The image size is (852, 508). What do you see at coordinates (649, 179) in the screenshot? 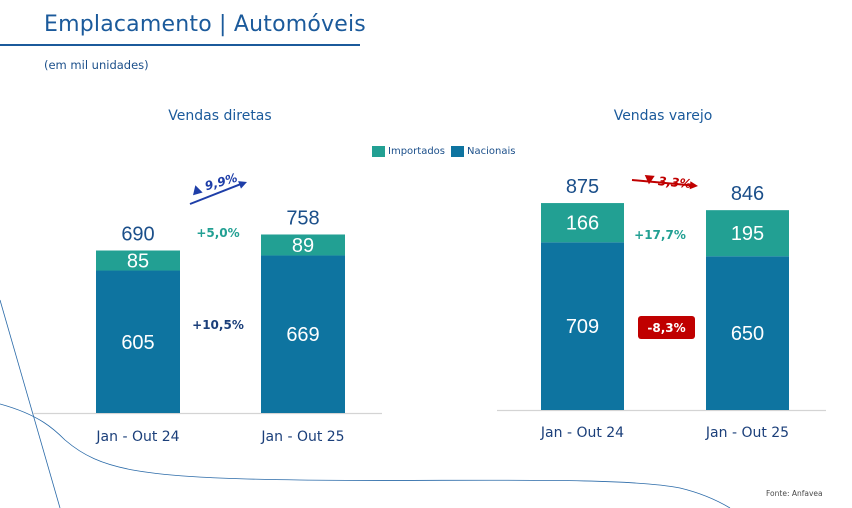
I see `triangle-down-icon` at bounding box center [649, 179].